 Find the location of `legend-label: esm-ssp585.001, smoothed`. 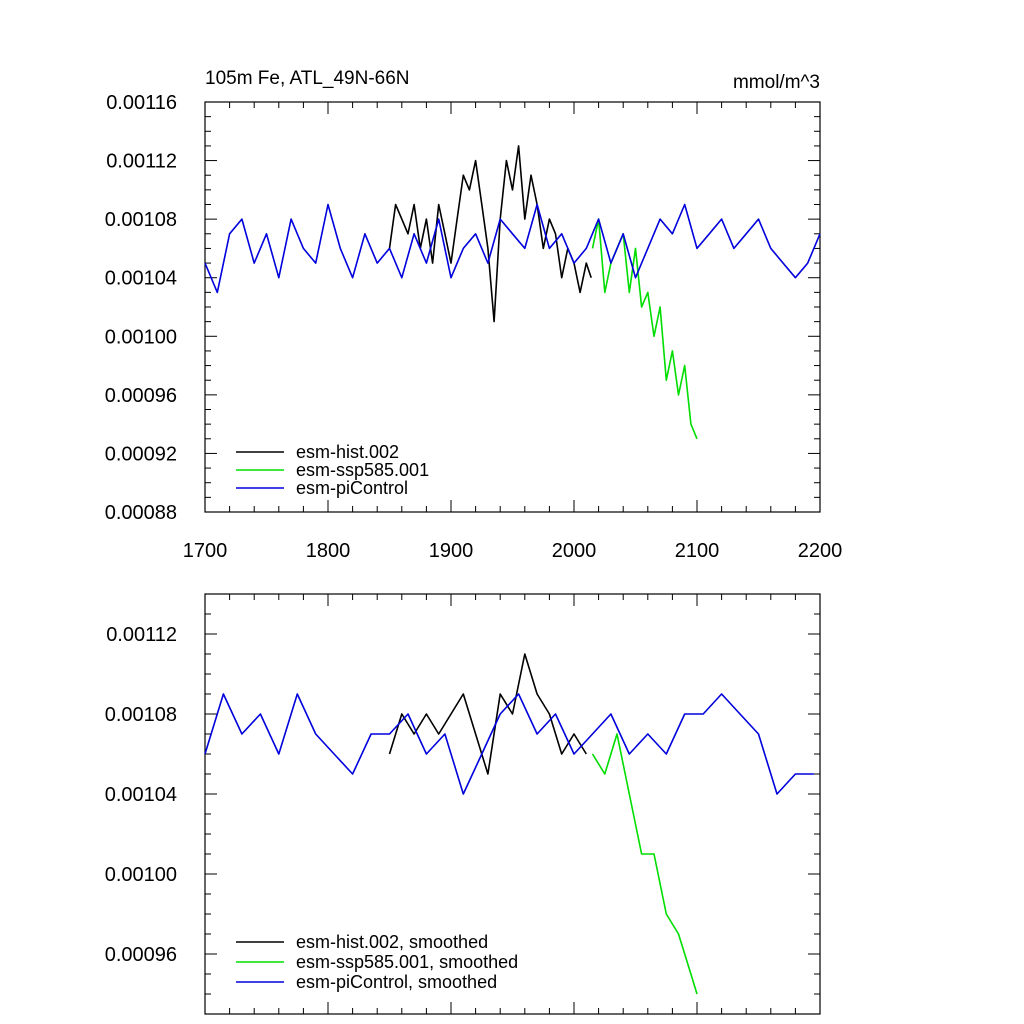

legend-label: esm-ssp585.001, smoothed is located at coordinates (407, 962).